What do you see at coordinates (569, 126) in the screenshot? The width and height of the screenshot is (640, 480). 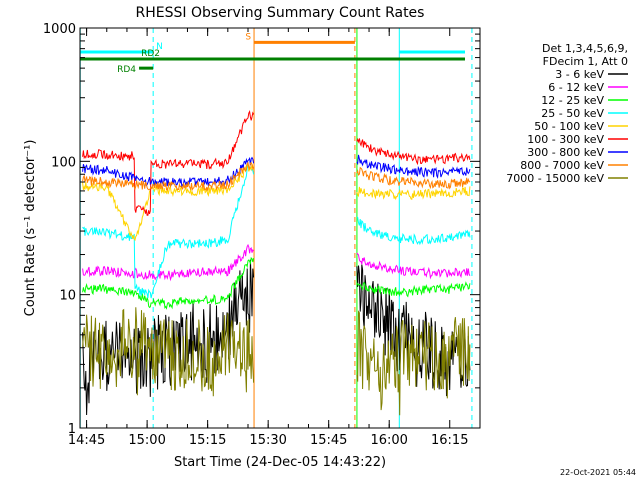 I see `legend-label-4: 50 - 100 keV` at bounding box center [569, 126].